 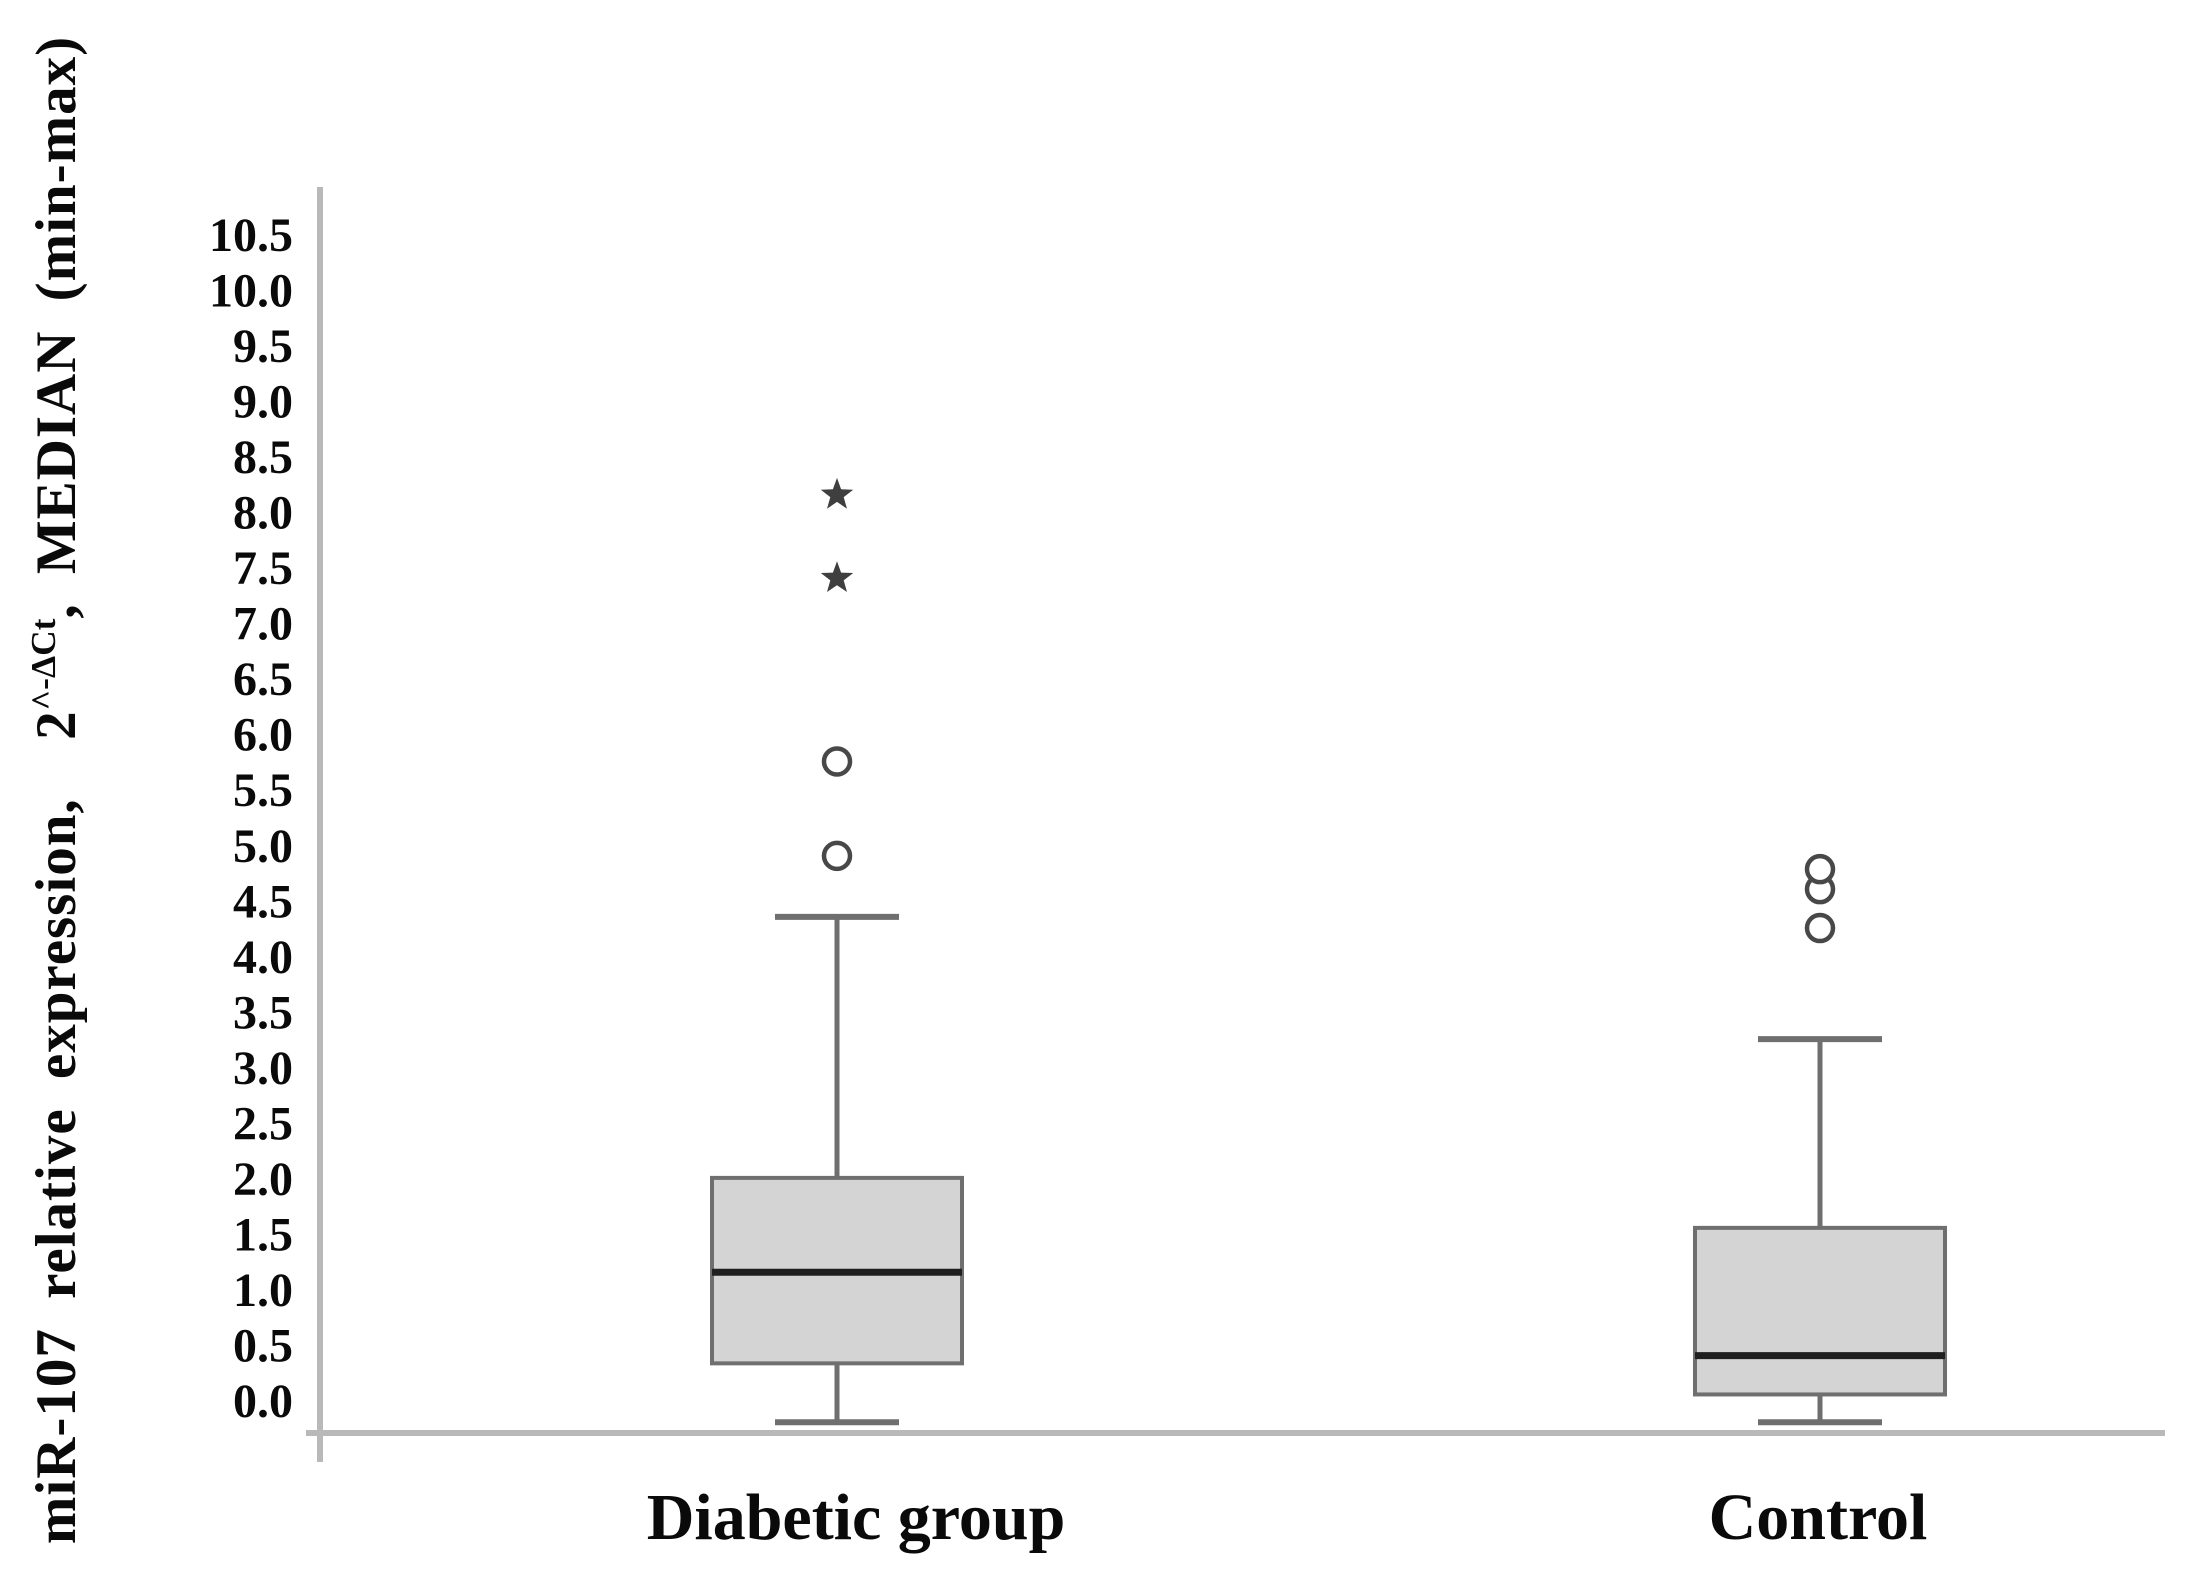 I want to click on y-tick-label: 5.0, so click(x=263, y=846).